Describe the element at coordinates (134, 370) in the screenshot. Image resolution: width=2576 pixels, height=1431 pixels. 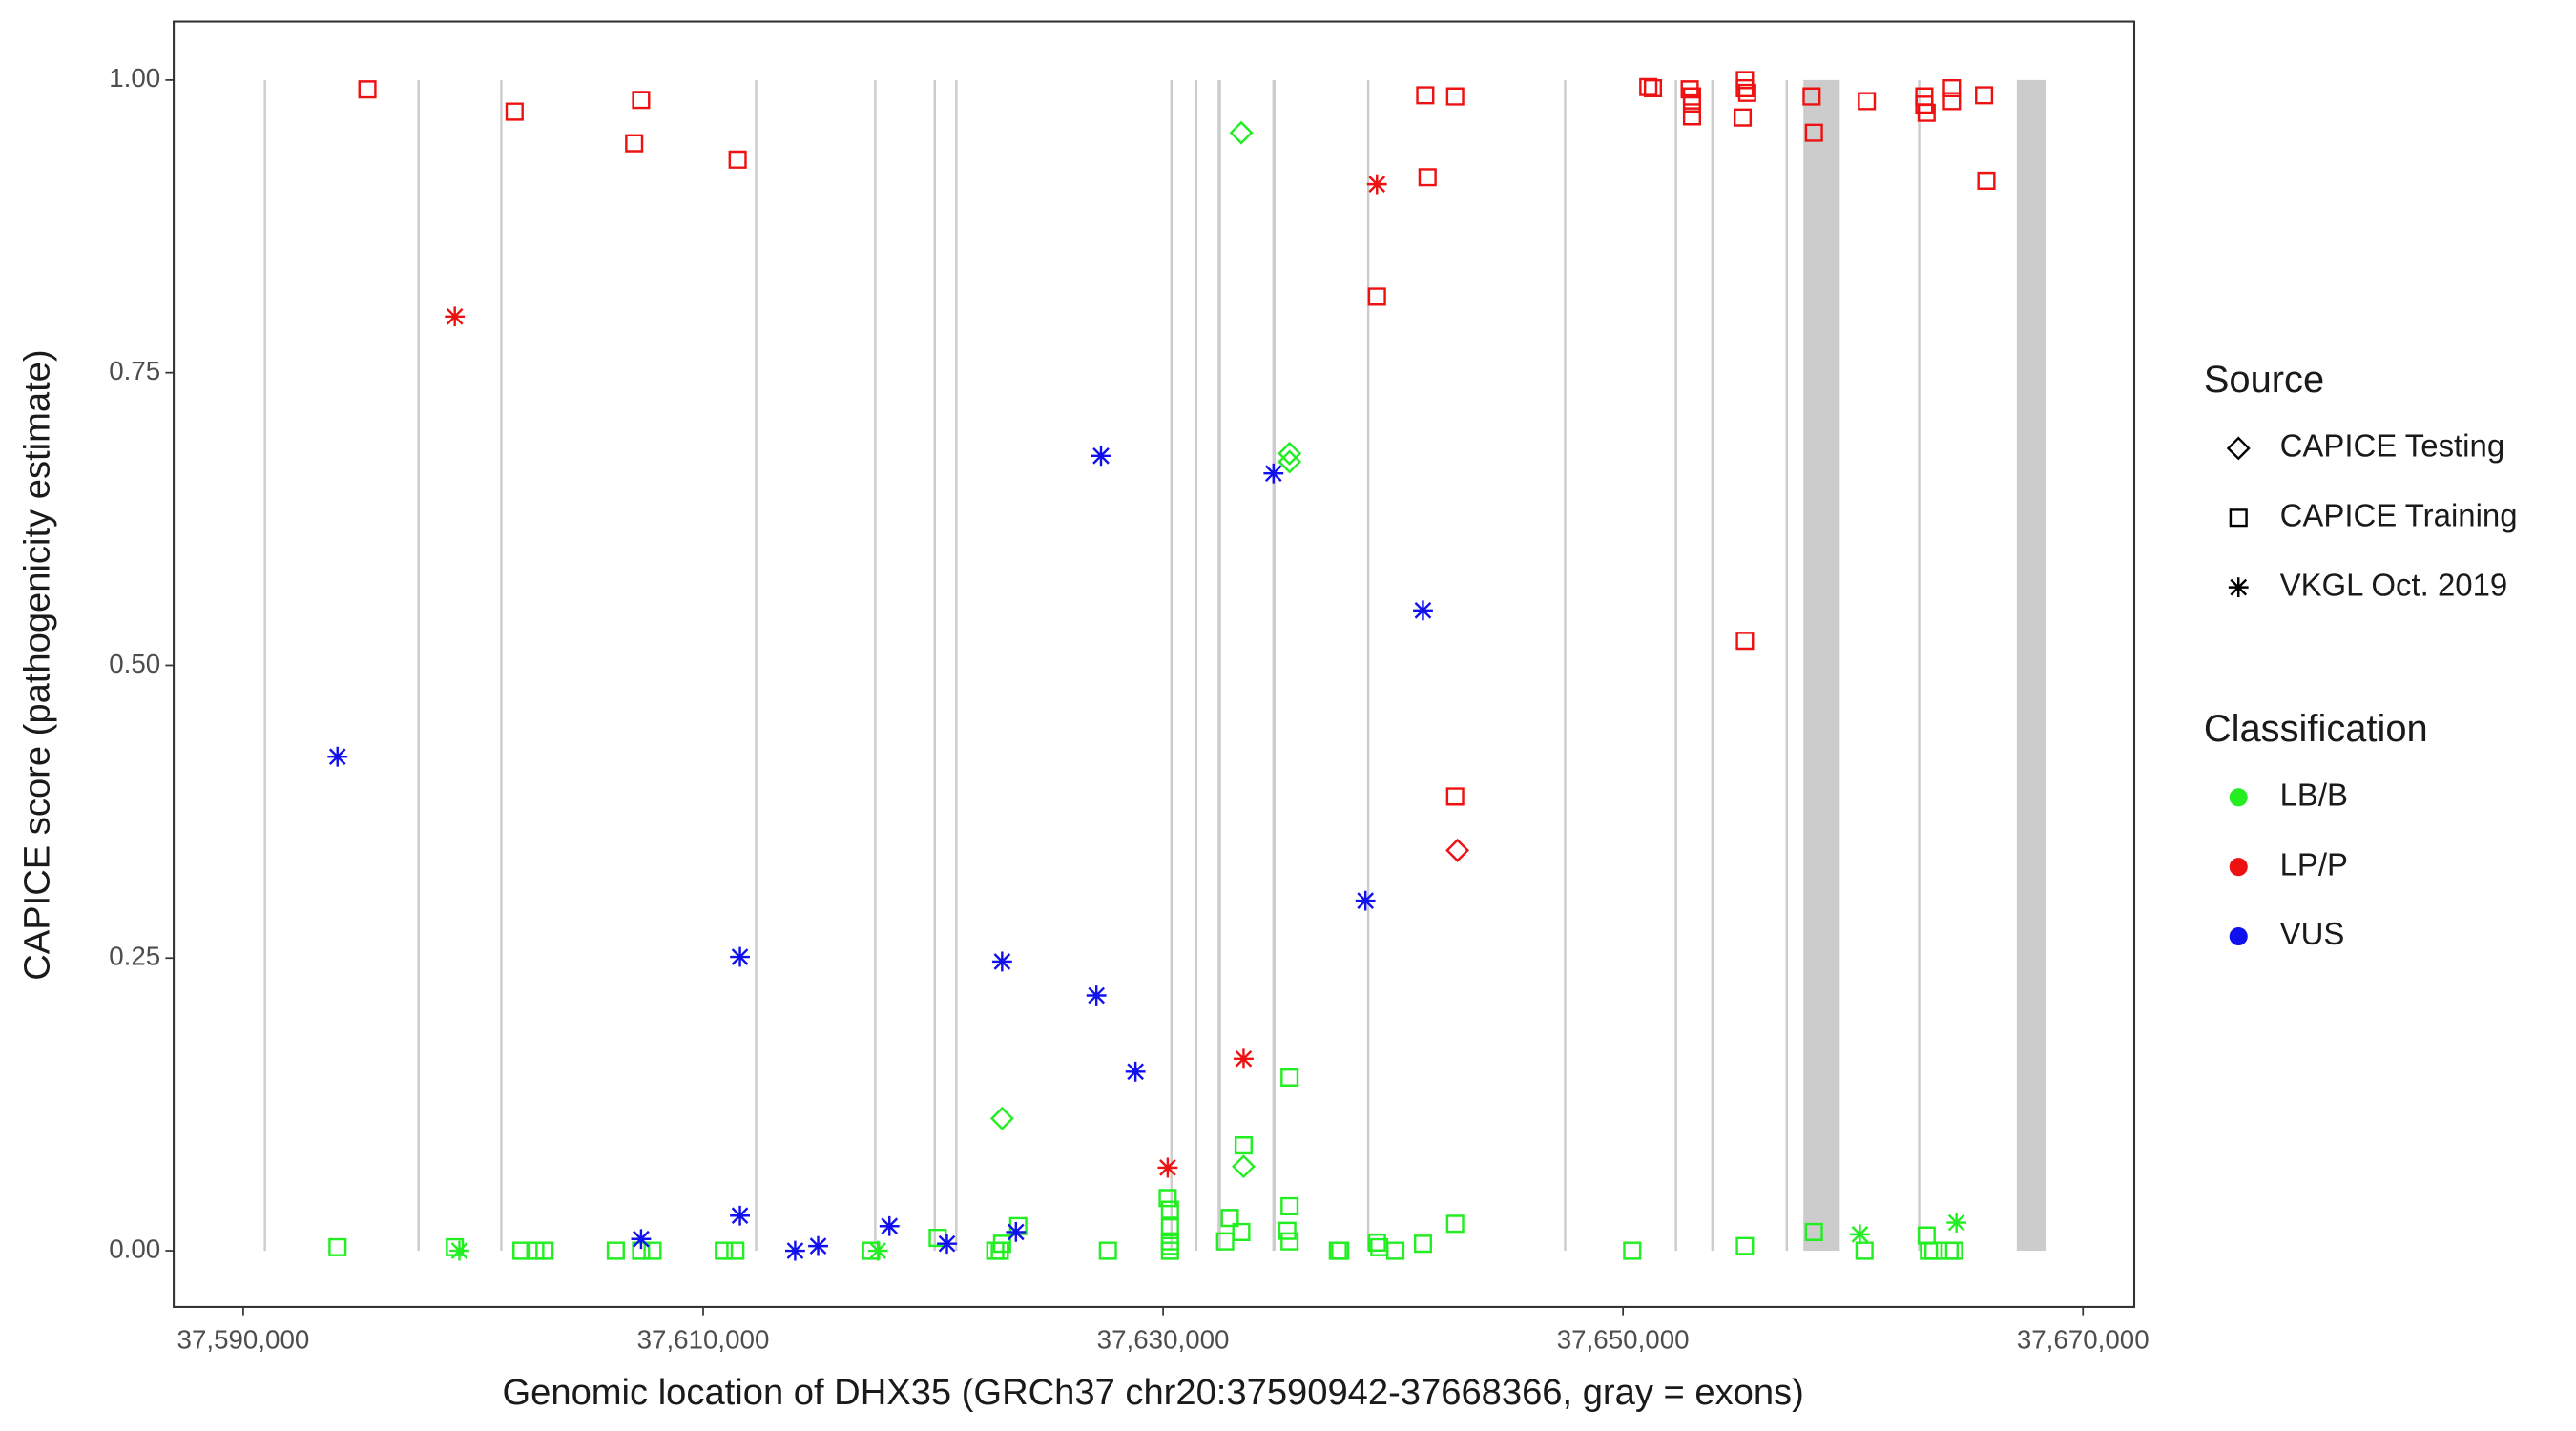
I see `y-tick-label: 0.75` at that location.